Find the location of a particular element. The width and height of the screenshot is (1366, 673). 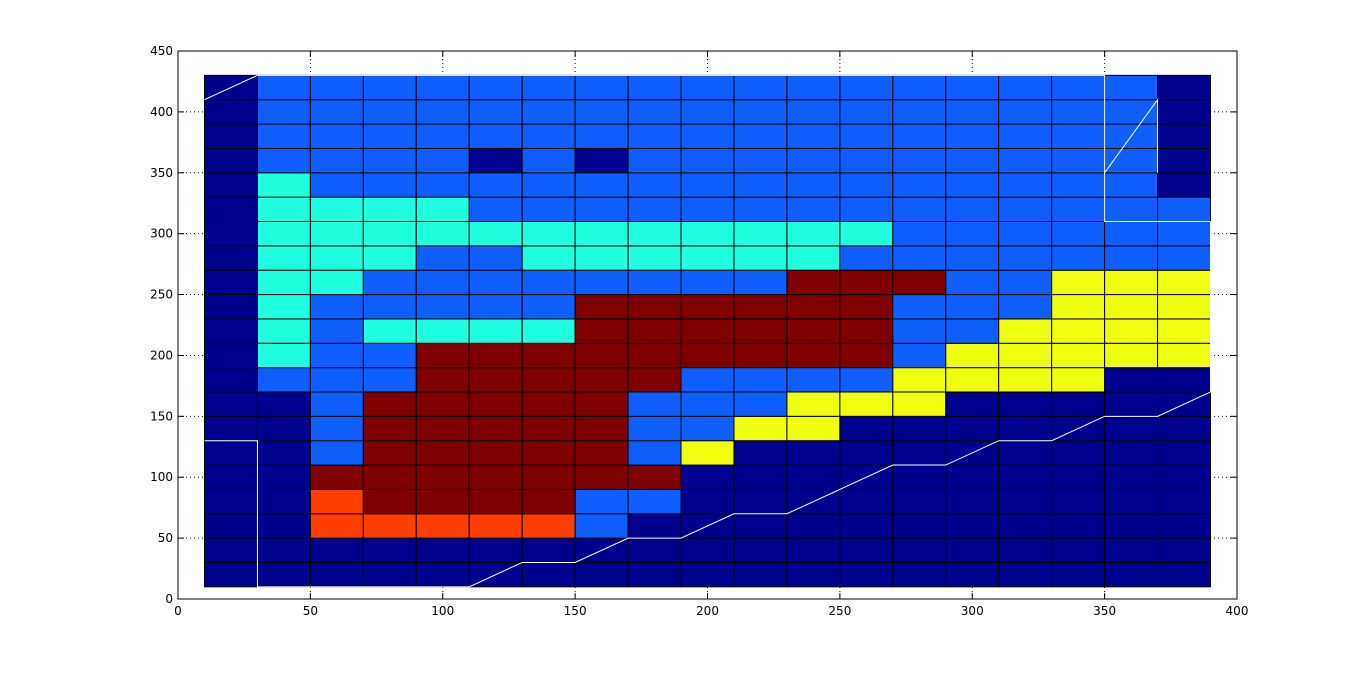

y-tick-label: 50 is located at coordinates (165, 538).